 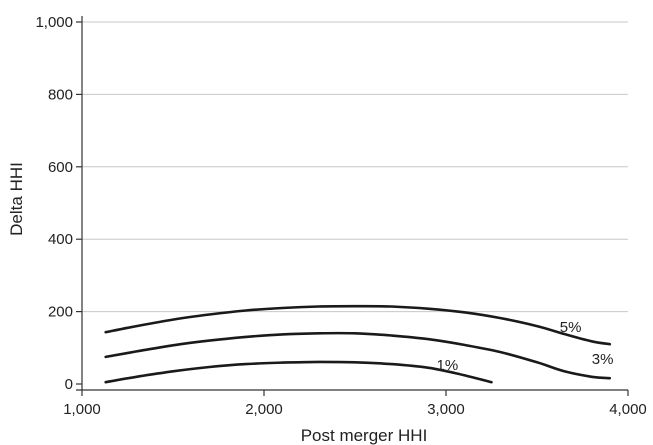 What do you see at coordinates (448, 365) in the screenshot?
I see `series-label-1pct: 1%` at bounding box center [448, 365].